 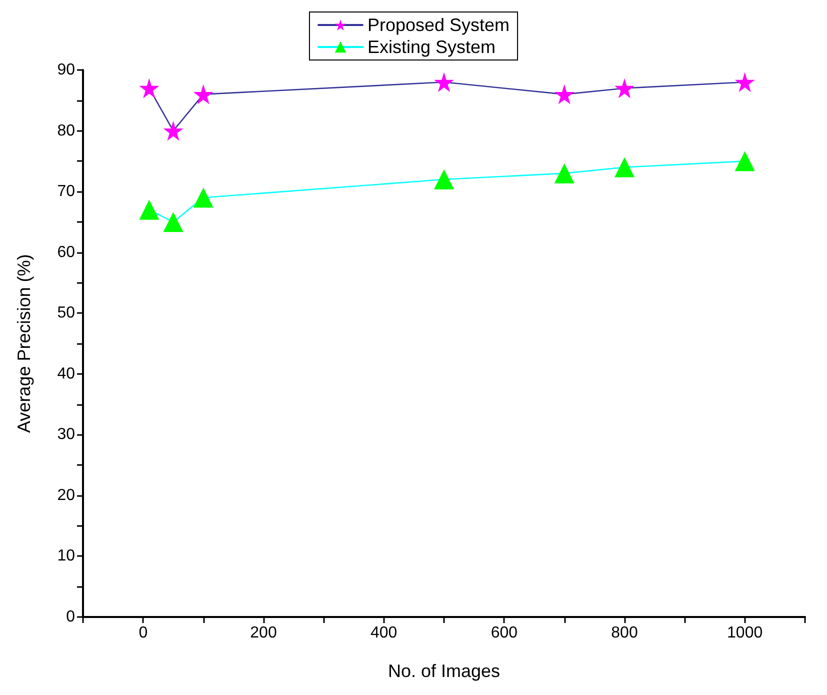 I want to click on y-tick-label: 90, so click(x=66, y=70).